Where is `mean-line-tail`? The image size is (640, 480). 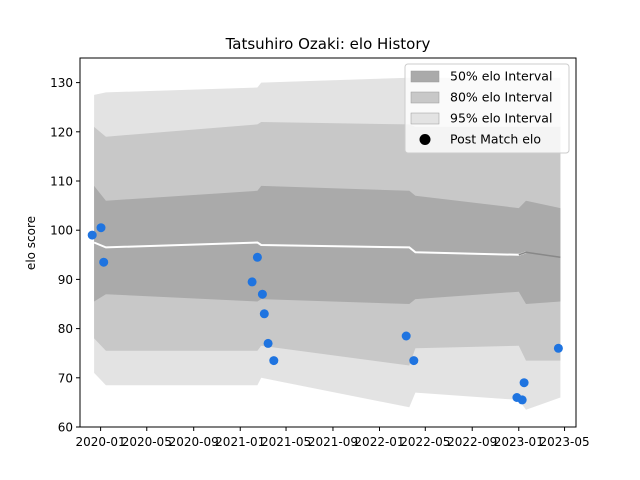
mean-line-tail is located at coordinates (539, 255).